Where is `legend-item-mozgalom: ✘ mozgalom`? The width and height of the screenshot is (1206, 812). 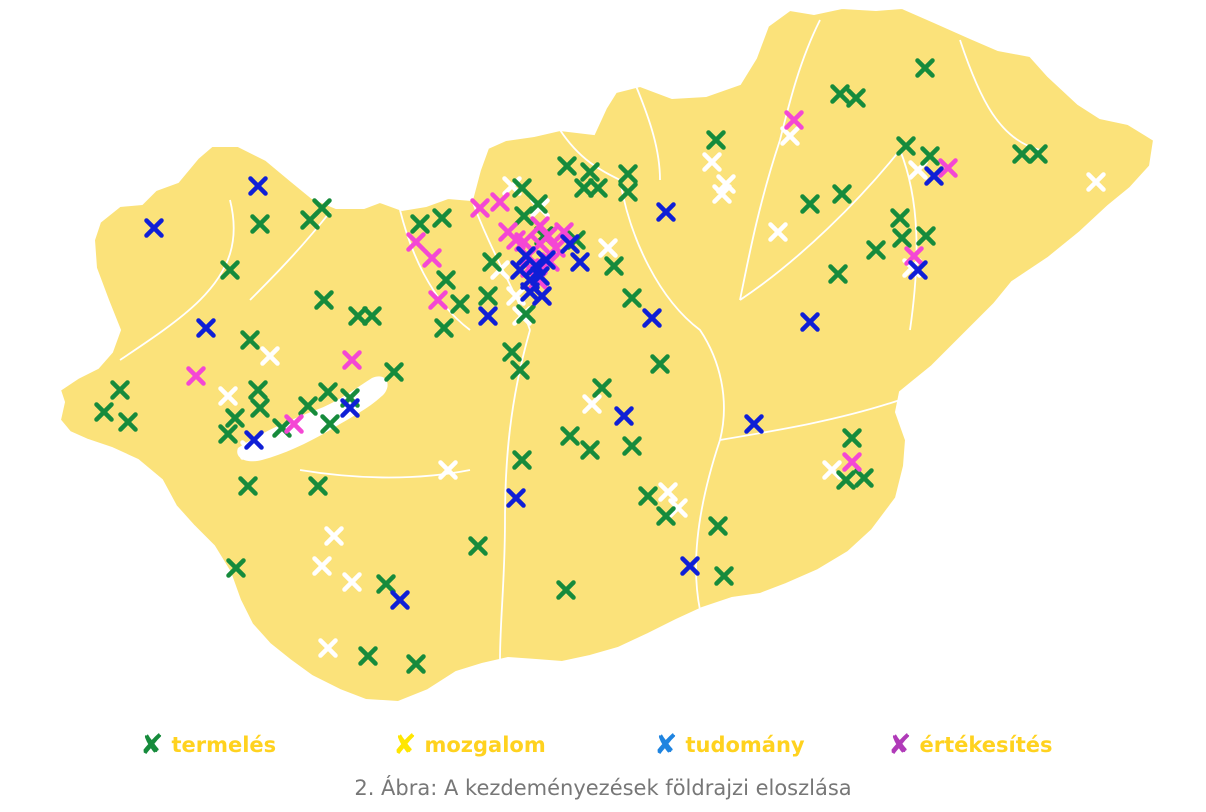 legend-item-mozgalom: ✘ mozgalom is located at coordinates (469, 745).